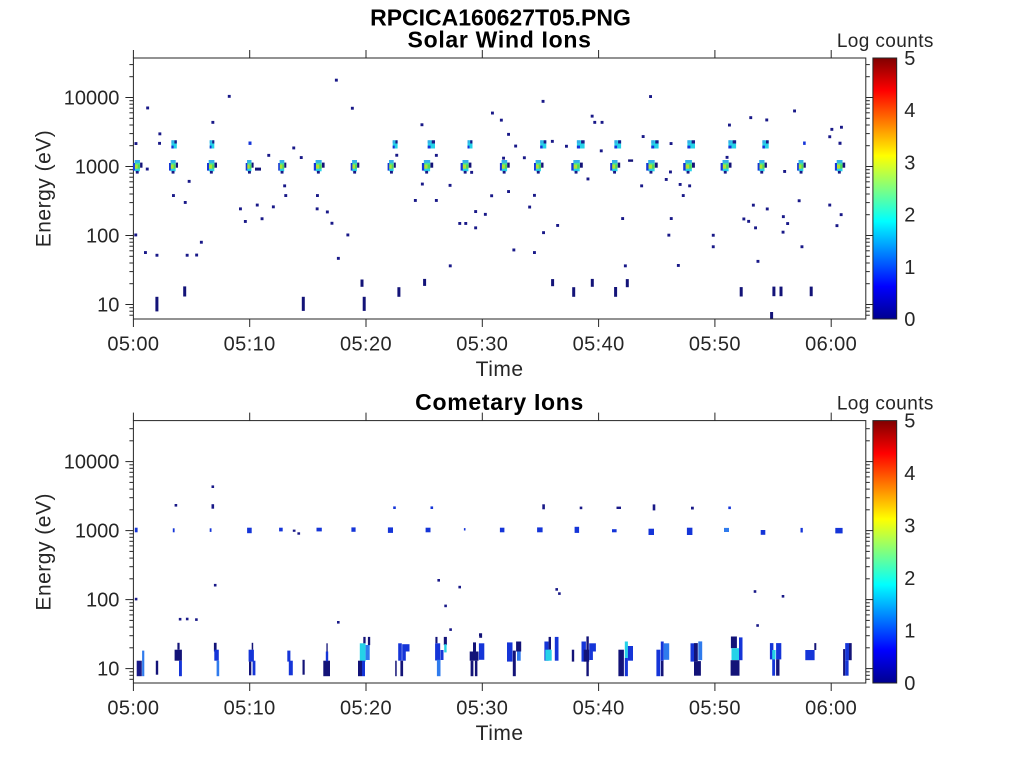 The height and width of the screenshot is (768, 1024). I want to click on svg-text: RPCICA160627T05.PNG, so click(500, 18).